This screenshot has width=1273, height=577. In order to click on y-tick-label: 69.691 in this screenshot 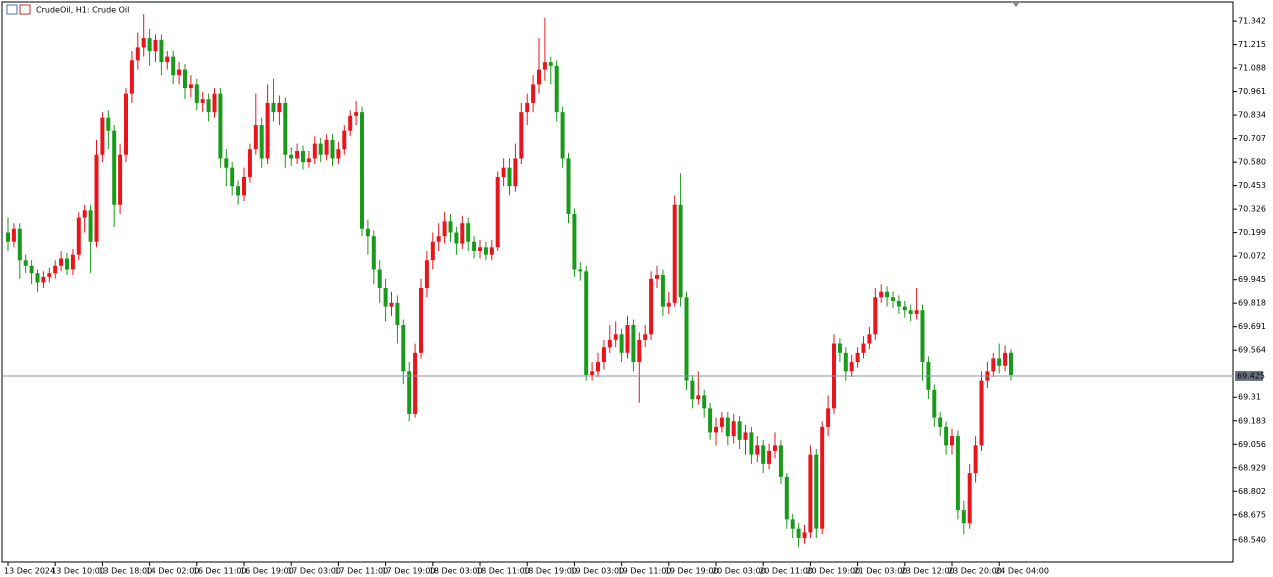, I will do `click(1252, 326)`.